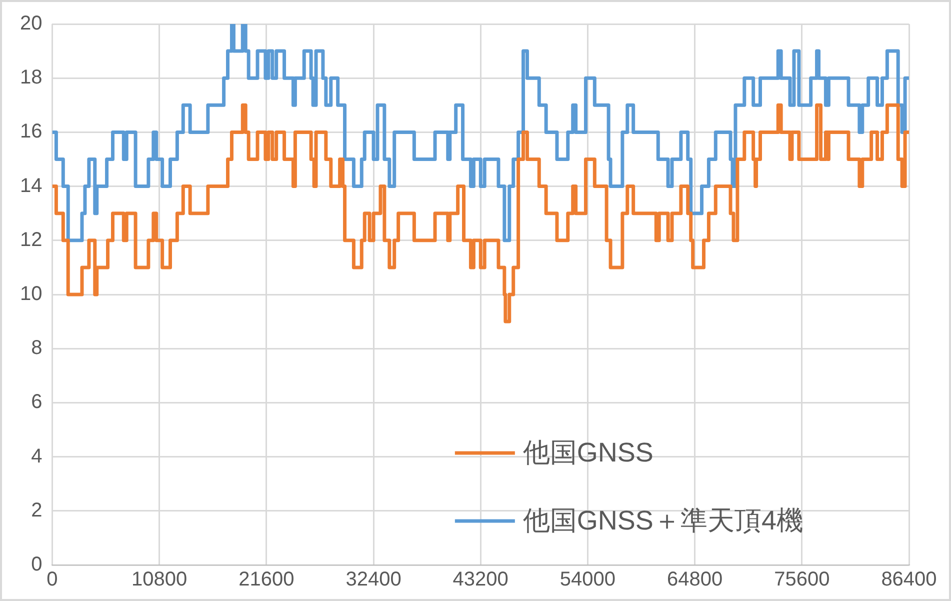 This screenshot has width=951, height=601. What do you see at coordinates (36, 565) in the screenshot?
I see `y-tick-label: 0` at bounding box center [36, 565].